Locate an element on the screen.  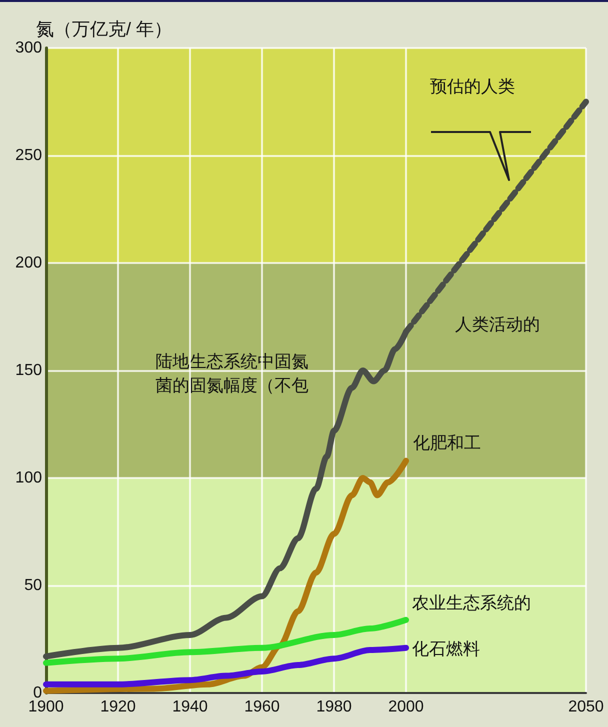
y-tick-label: 250 is located at coordinates (28, 155).